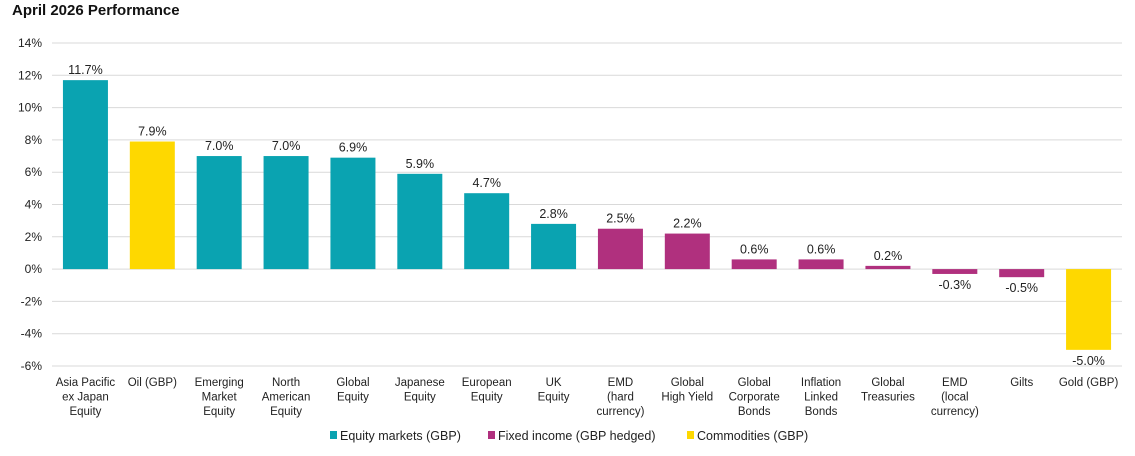  I want to click on category-label: Gold (GBP), so click(1089, 383).